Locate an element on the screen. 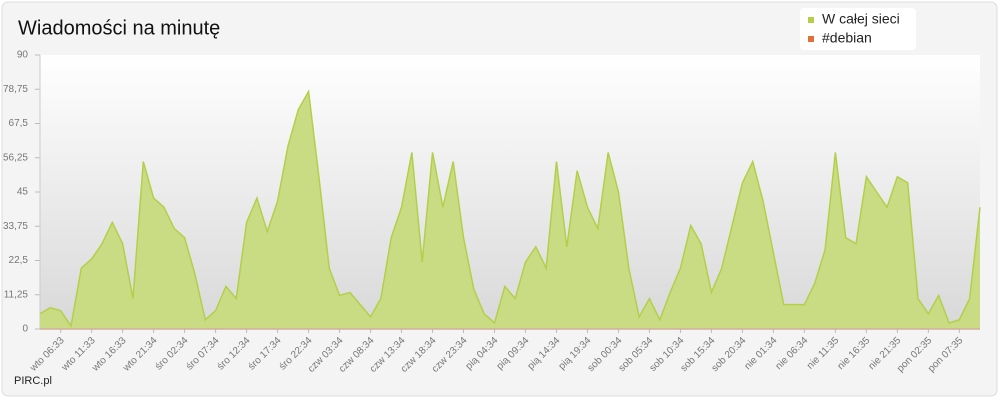 Image resolution: width=1000 pixels, height=400 pixels. legend-label: W całej sieci is located at coordinates (861, 19).